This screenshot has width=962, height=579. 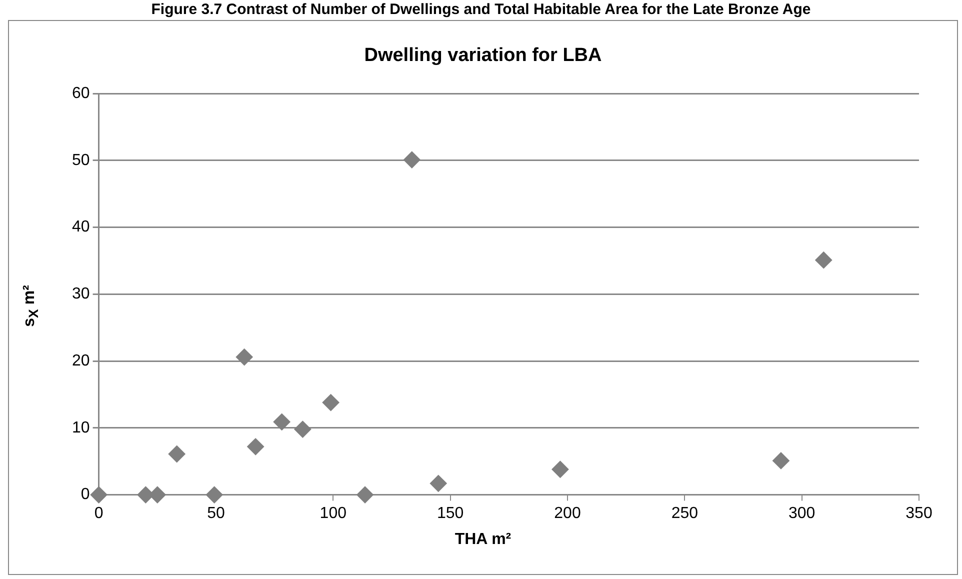 I want to click on x-tick-label: 200, so click(x=567, y=513).